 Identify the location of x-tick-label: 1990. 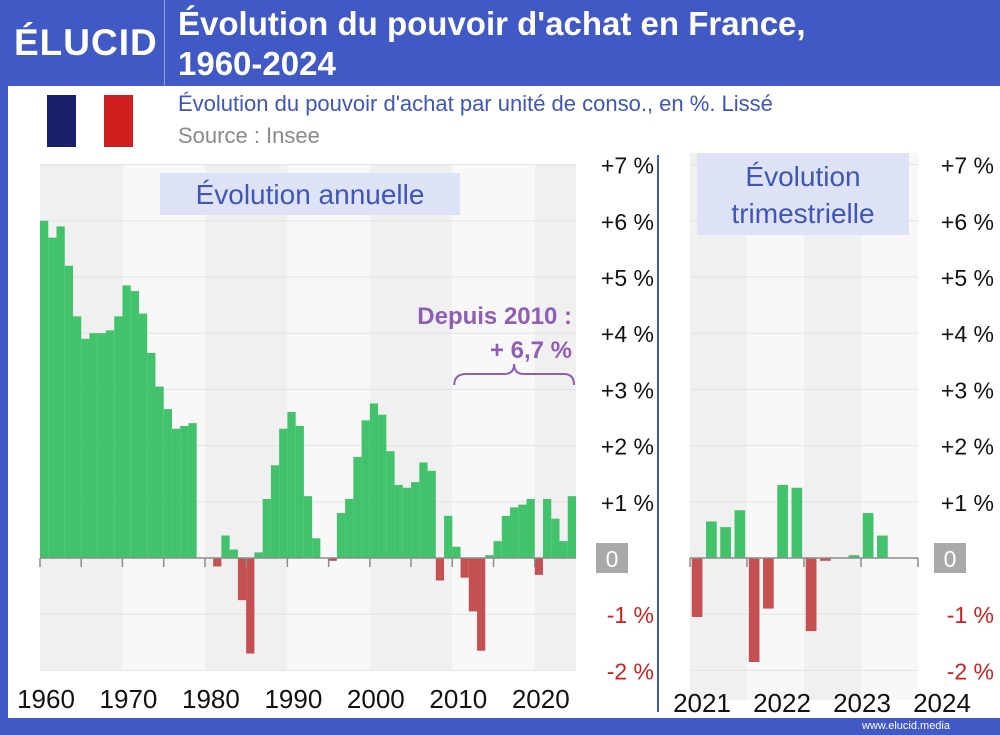
(293, 699).